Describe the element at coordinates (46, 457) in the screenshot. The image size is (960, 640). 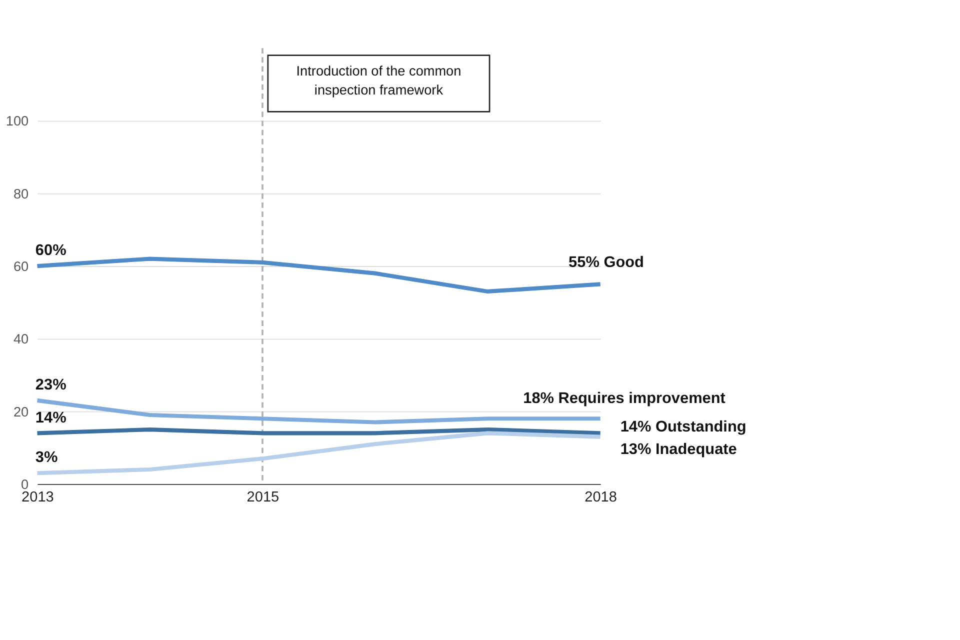
I see `data-label: 3%` at that location.